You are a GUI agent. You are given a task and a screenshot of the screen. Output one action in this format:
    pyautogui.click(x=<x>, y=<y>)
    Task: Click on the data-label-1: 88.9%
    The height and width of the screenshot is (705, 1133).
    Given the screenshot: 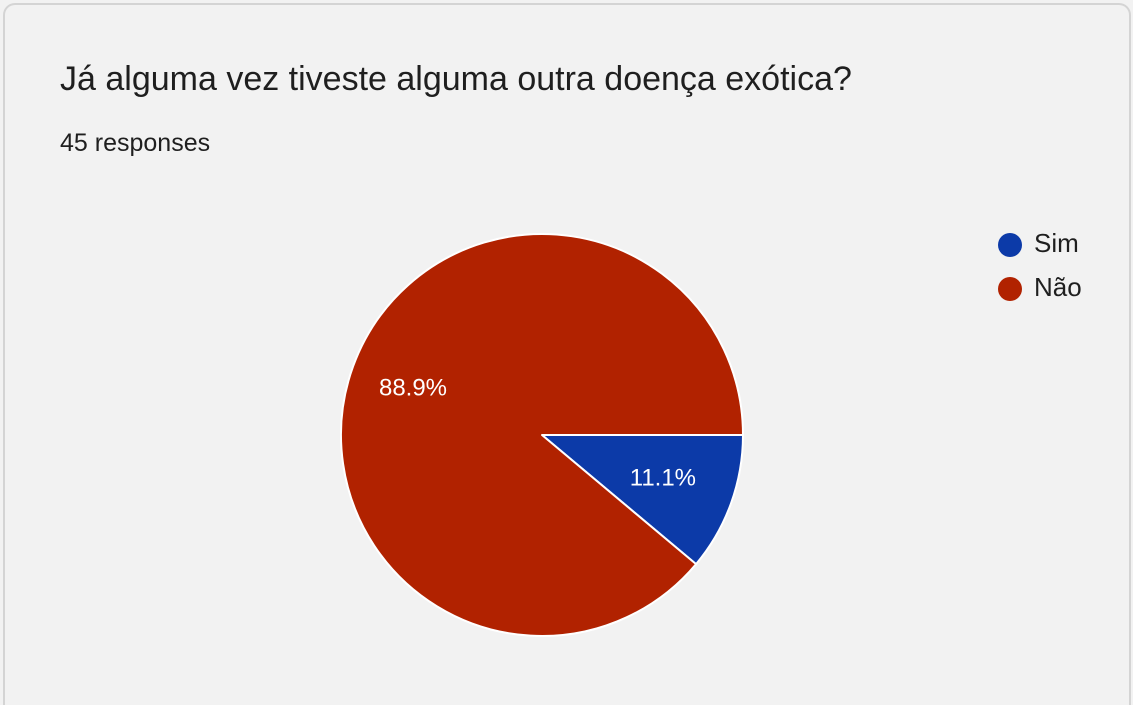 What is the action you would take?
    pyautogui.click(x=413, y=387)
    